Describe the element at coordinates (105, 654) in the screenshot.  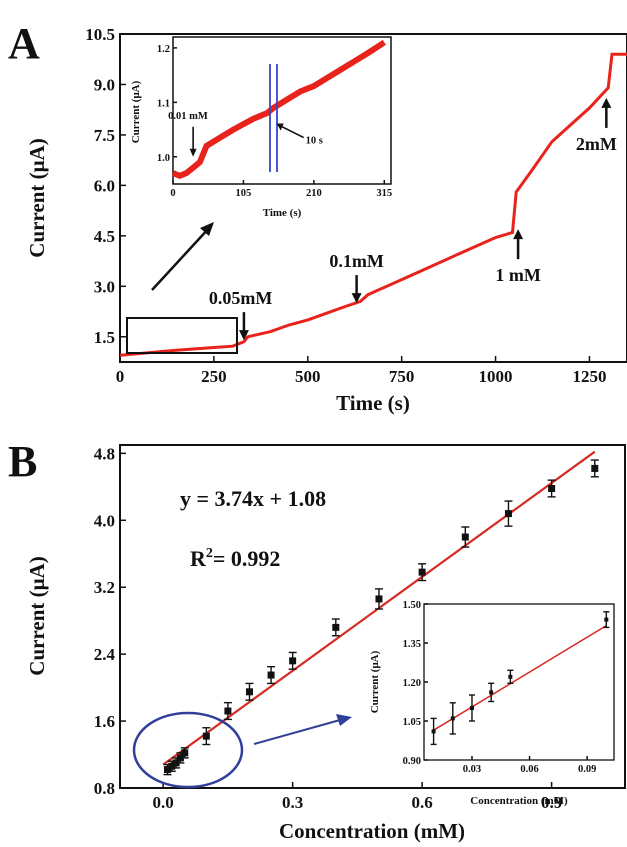
I see `panel-b-ytick-label: 2.4` at that location.